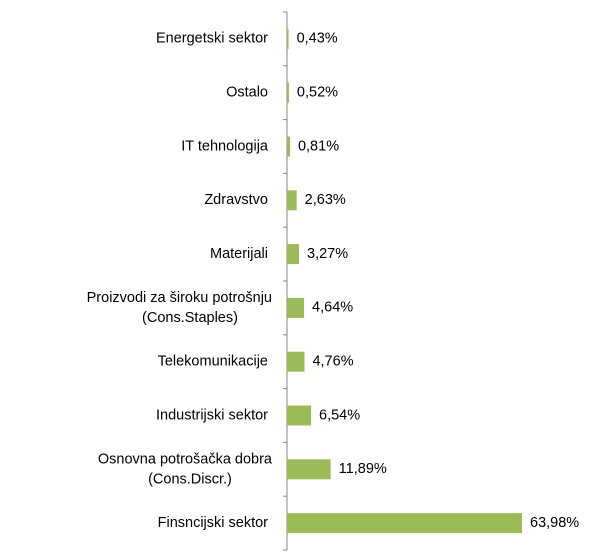 The width and height of the screenshot is (601, 558). What do you see at coordinates (225, 146) in the screenshot?
I see `category-label: IT tehnologija` at bounding box center [225, 146].